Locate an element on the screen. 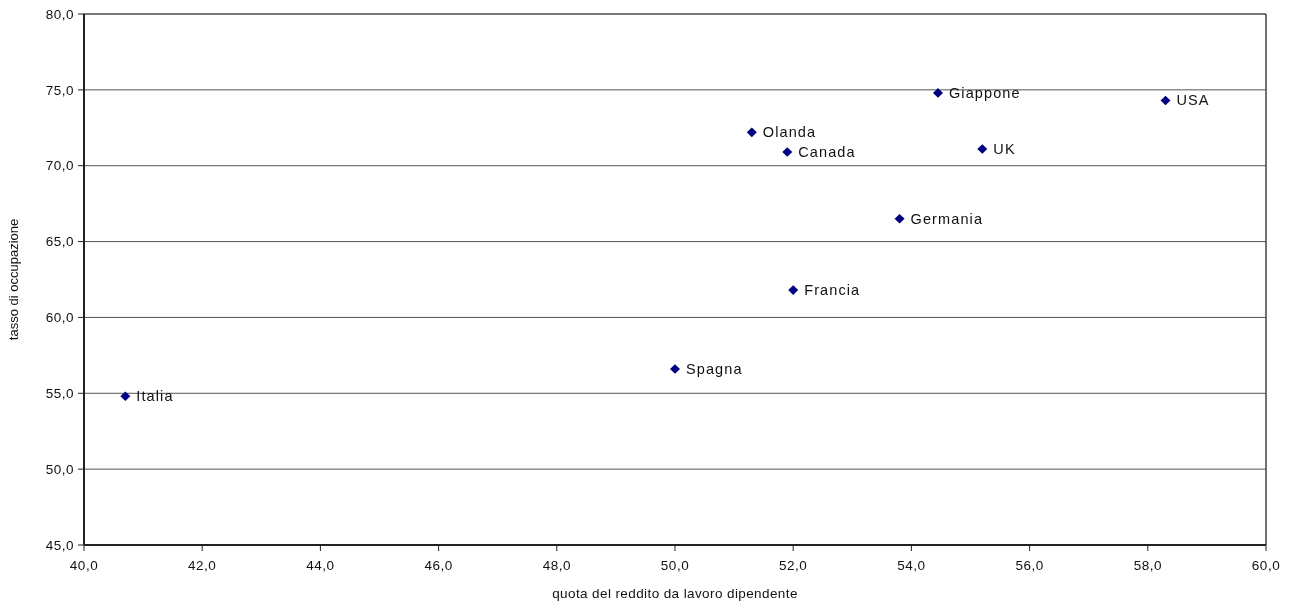  annotation: Giappone is located at coordinates (984, 92).